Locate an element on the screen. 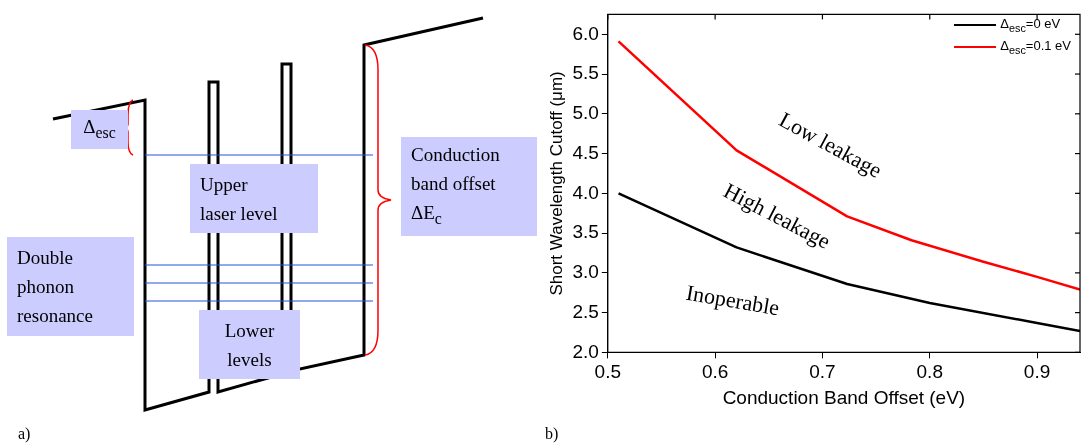 Image resolution: width=1081 pixels, height=448 pixels. text: b) is located at coordinates (552, 434).